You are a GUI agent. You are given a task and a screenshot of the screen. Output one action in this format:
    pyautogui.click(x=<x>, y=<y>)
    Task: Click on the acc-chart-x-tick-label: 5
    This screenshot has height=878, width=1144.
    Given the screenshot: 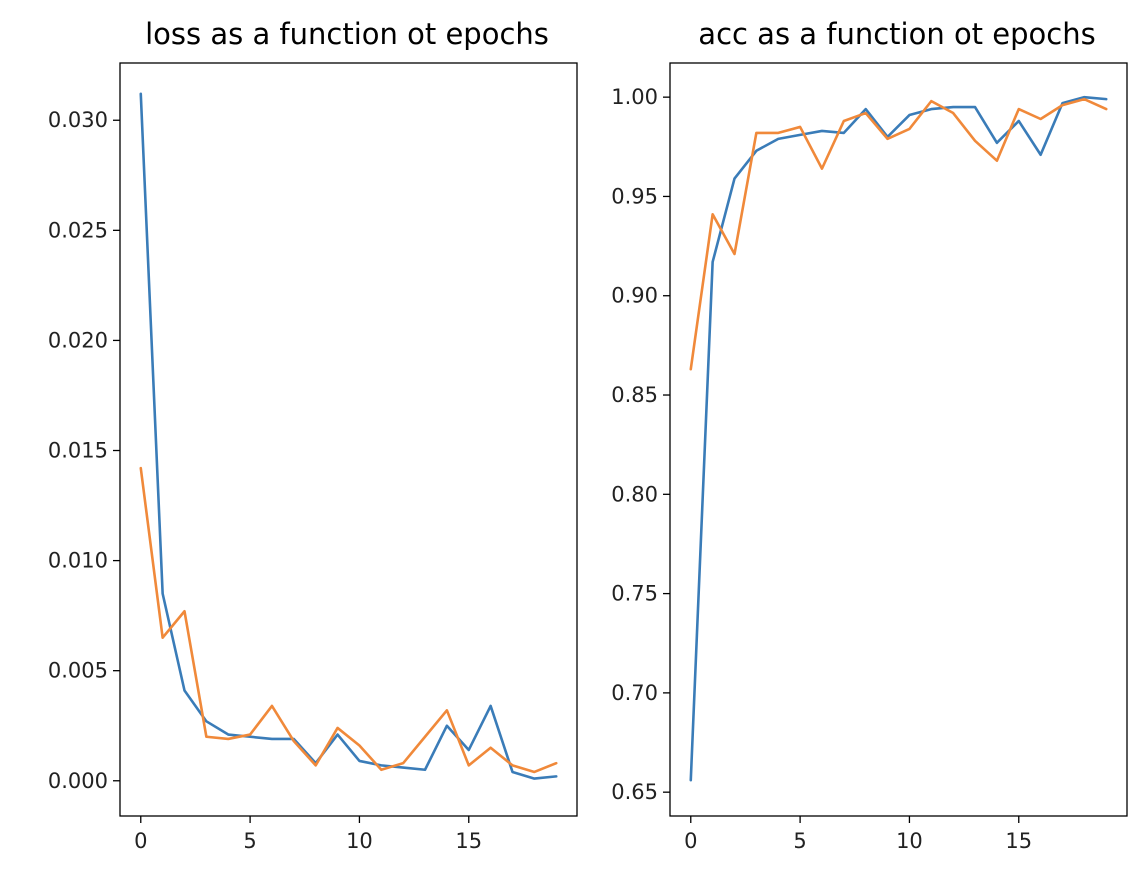 What is the action you would take?
    pyautogui.click(x=799, y=841)
    